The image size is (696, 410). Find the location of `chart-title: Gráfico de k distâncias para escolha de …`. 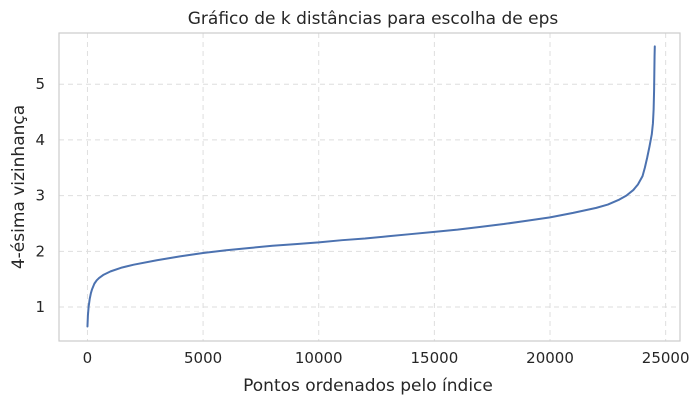

chart-title: Gráfico de k distâncias para escolha de … is located at coordinates (373, 19).